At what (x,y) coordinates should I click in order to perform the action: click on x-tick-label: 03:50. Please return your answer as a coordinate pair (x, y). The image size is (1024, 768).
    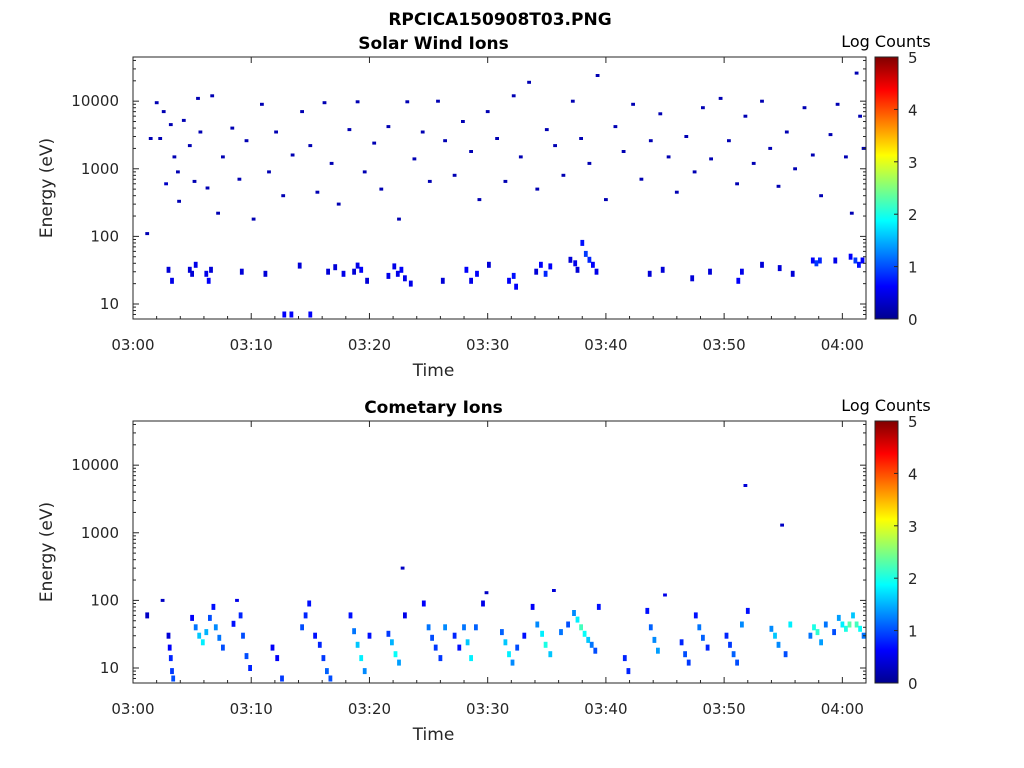
    Looking at the image, I should click on (724, 709).